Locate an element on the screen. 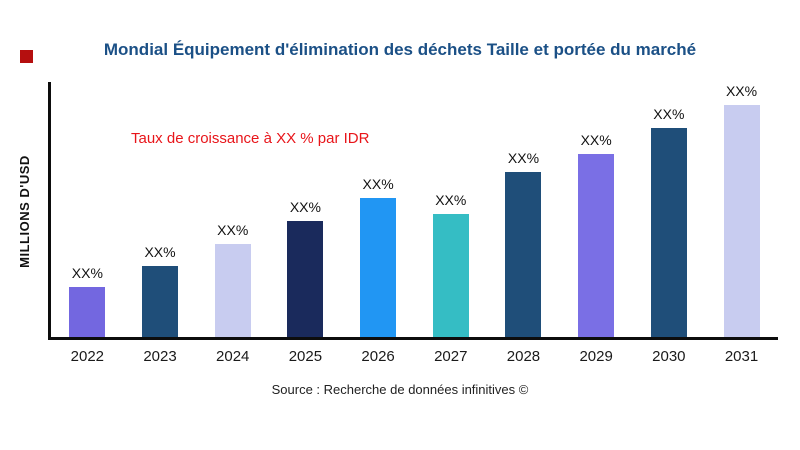 The width and height of the screenshot is (800, 450). y-axis-label-column: MILLIONS D'USD is located at coordinates (24, 211).